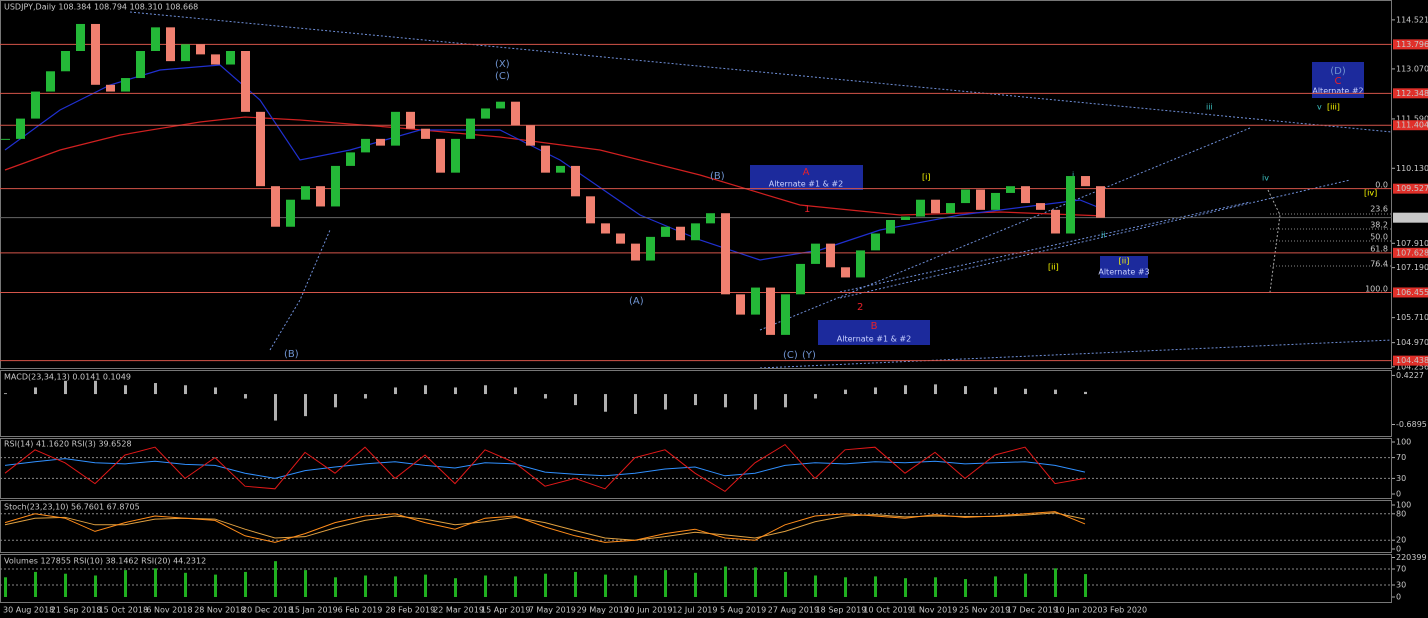 This screenshot has width=1428, height=618. Describe the element at coordinates (1412, 252) in the screenshot. I see `level-label: 107.628` at that location.